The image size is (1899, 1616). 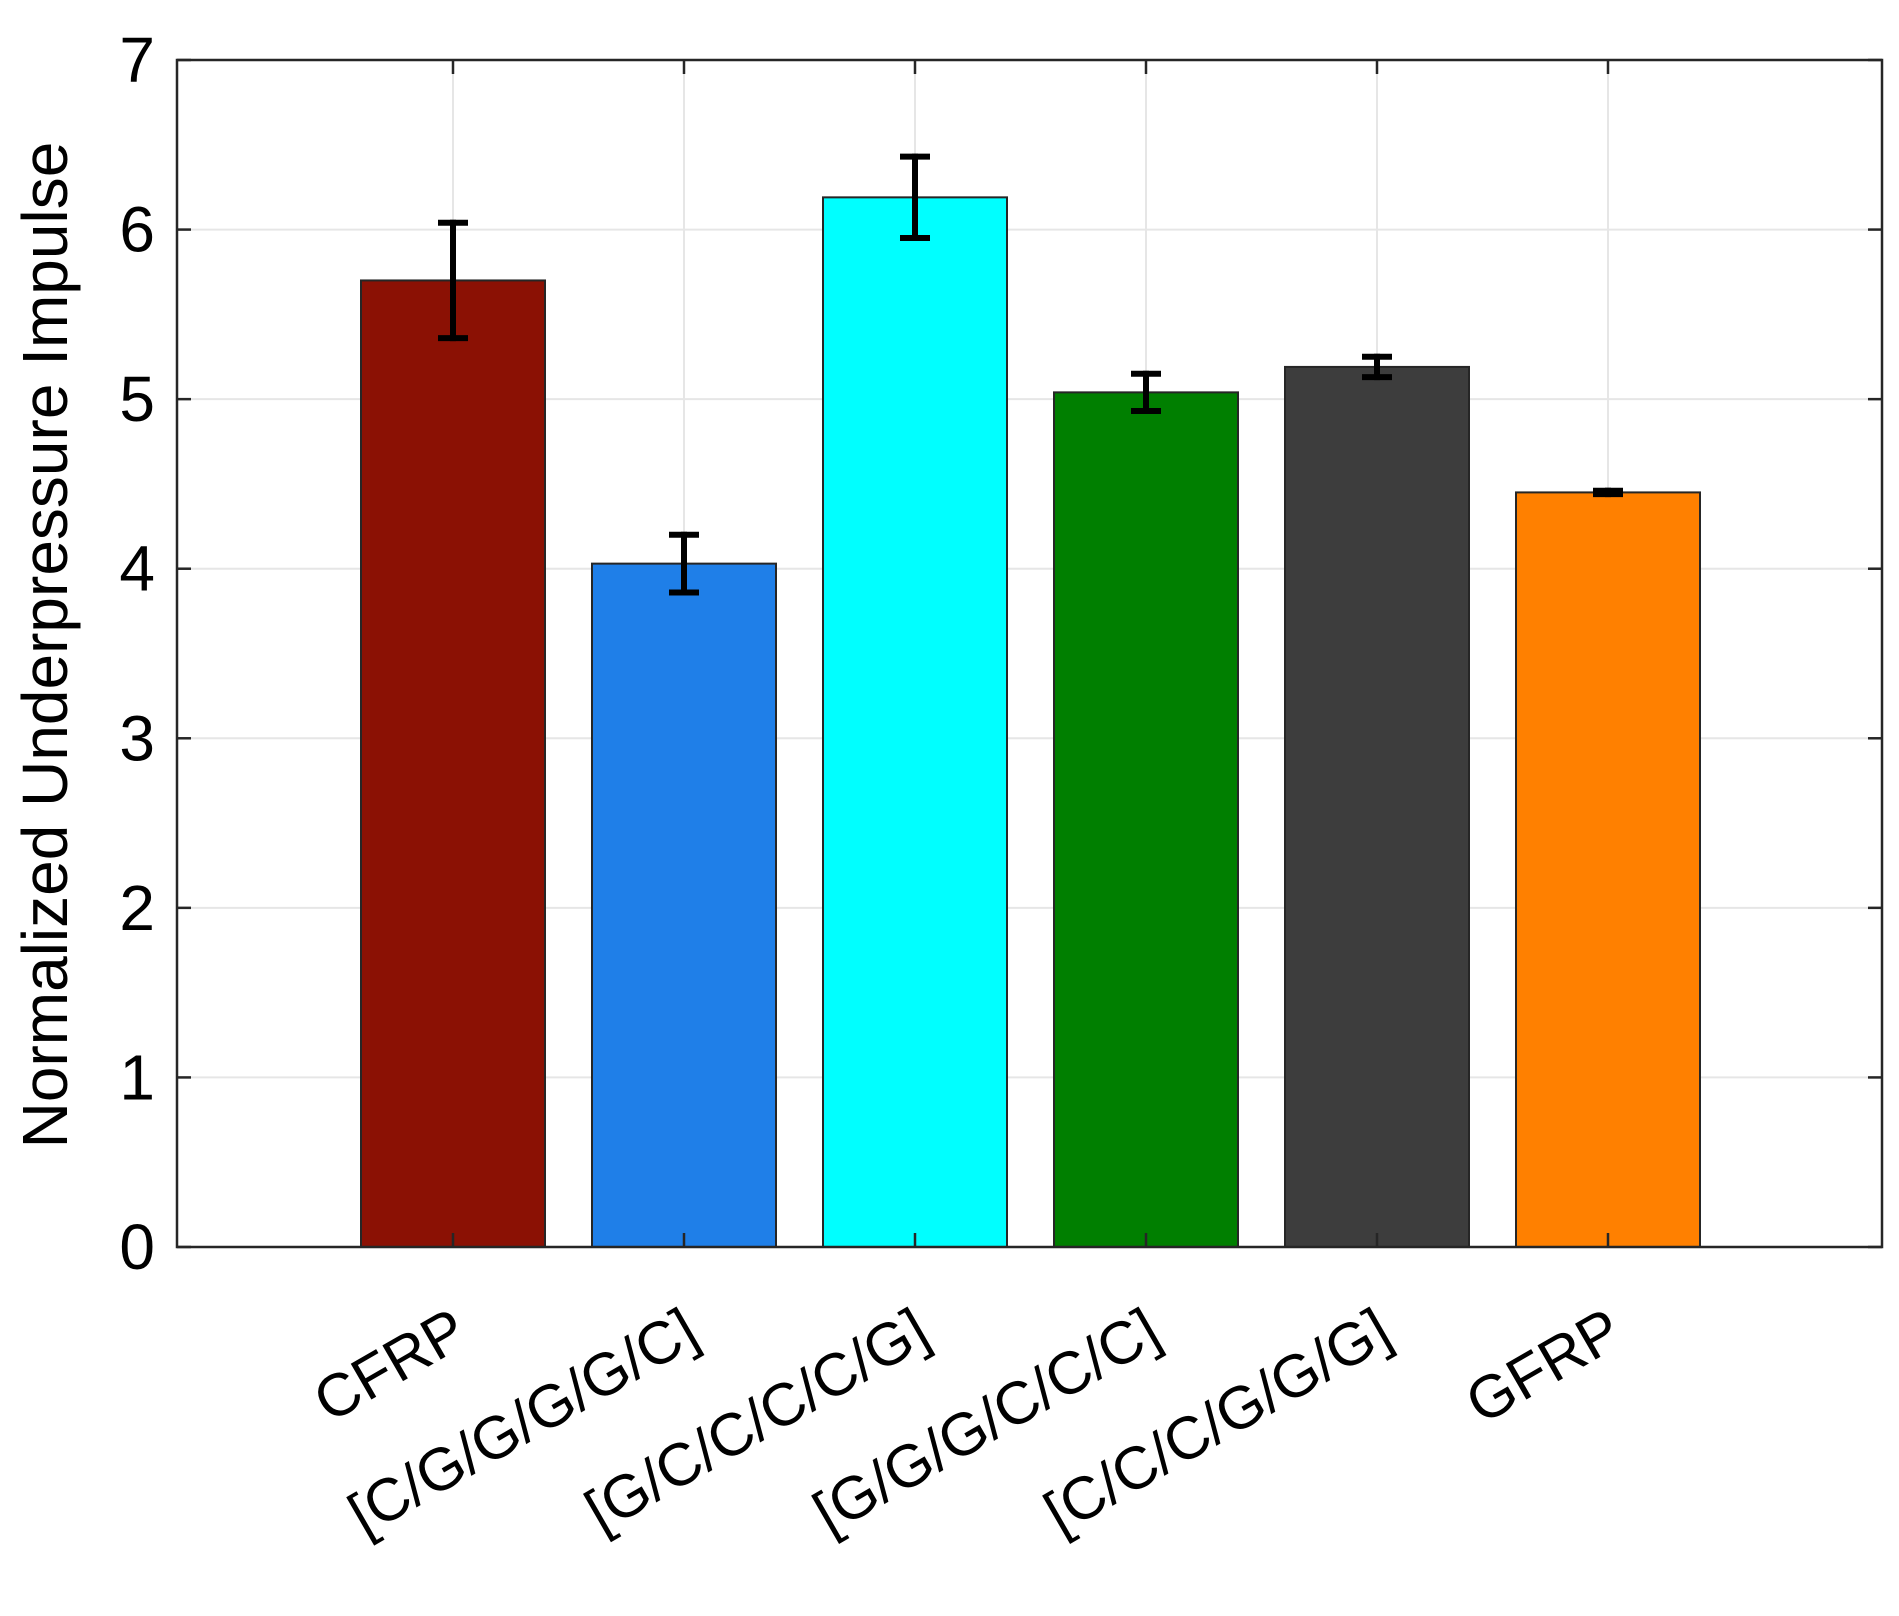 I want to click on x-tick-label: GFRP, so click(x=1544, y=1365).